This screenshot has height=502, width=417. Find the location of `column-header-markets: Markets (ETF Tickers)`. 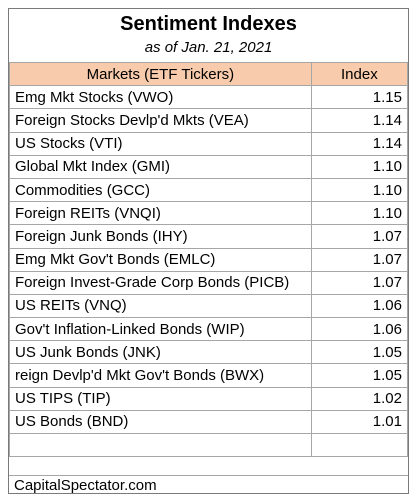

column-header-markets: Markets (ETF Tickers) is located at coordinates (160, 74).